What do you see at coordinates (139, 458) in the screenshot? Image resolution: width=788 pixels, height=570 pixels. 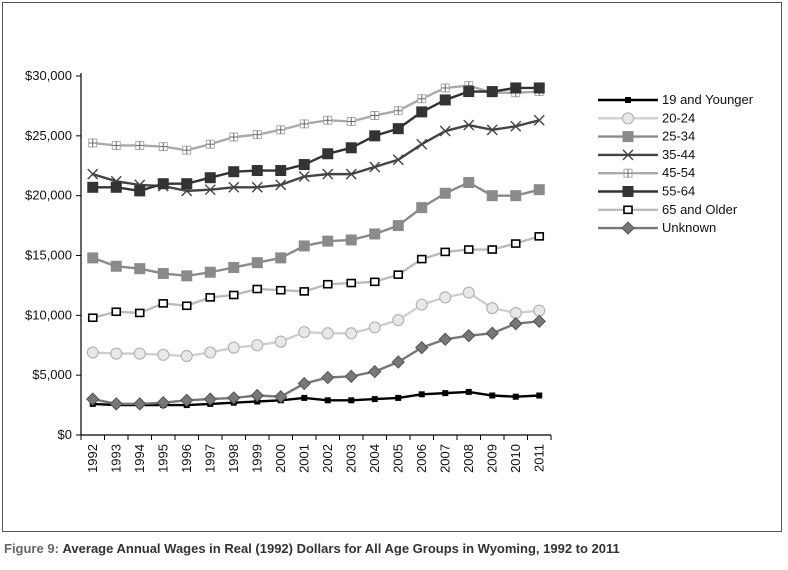 I see `x-tick-label: 1994` at bounding box center [139, 458].